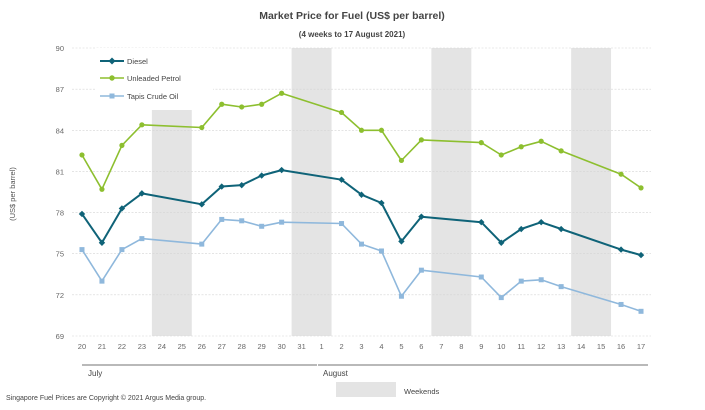 This screenshot has width=705, height=410. I want to click on x-tick-label: 24, so click(162, 346).